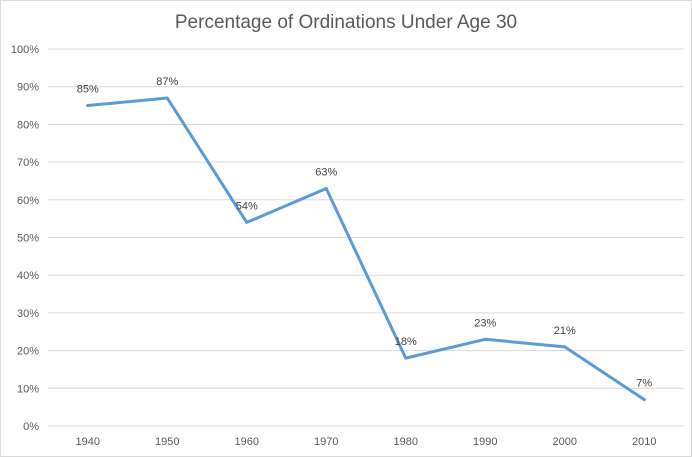 This screenshot has height=457, width=692. Describe the element at coordinates (28, 276) in the screenshot. I see `y-tick-label: 40%` at that location.